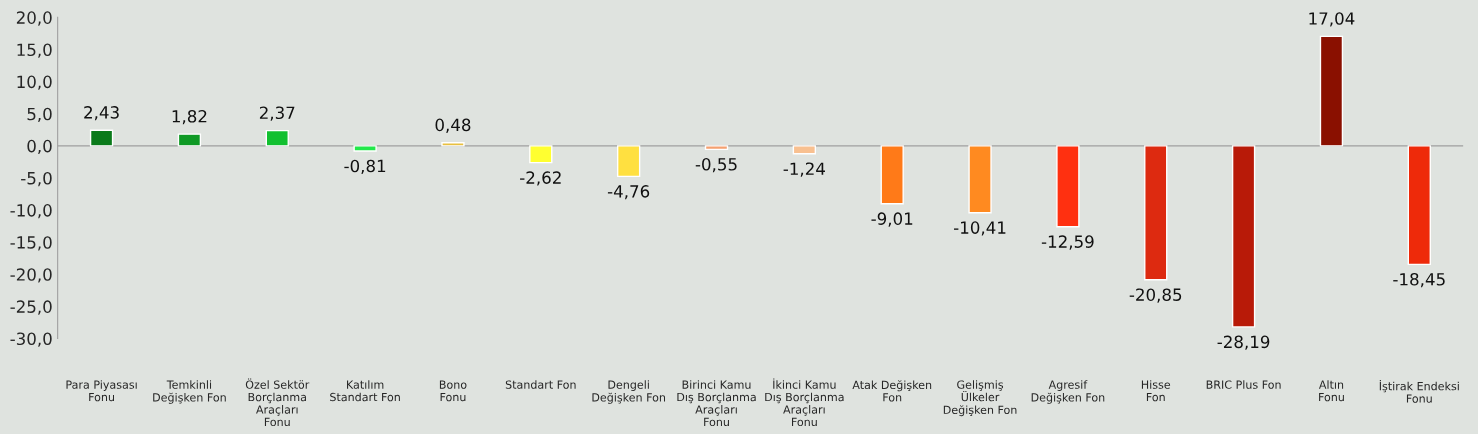  I want to click on x-tick-label: Para Piyasası Fonu, so click(101, 391).